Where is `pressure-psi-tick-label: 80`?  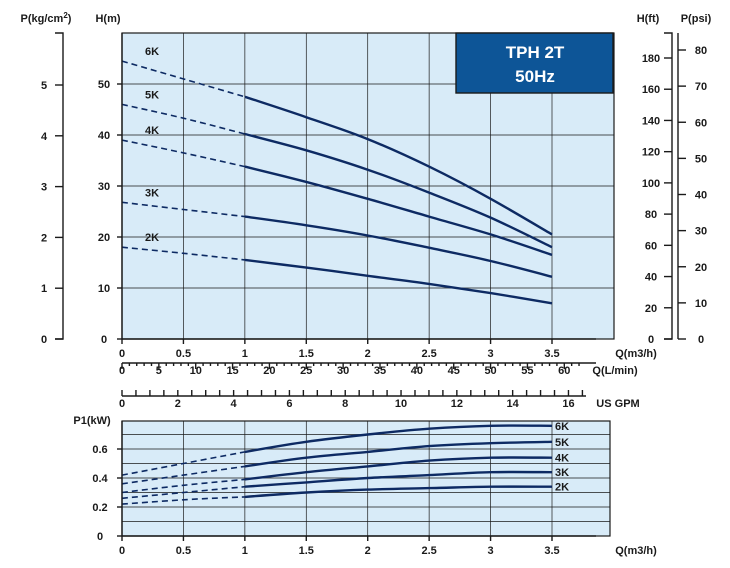 pressure-psi-tick-label: 80 is located at coordinates (701, 51).